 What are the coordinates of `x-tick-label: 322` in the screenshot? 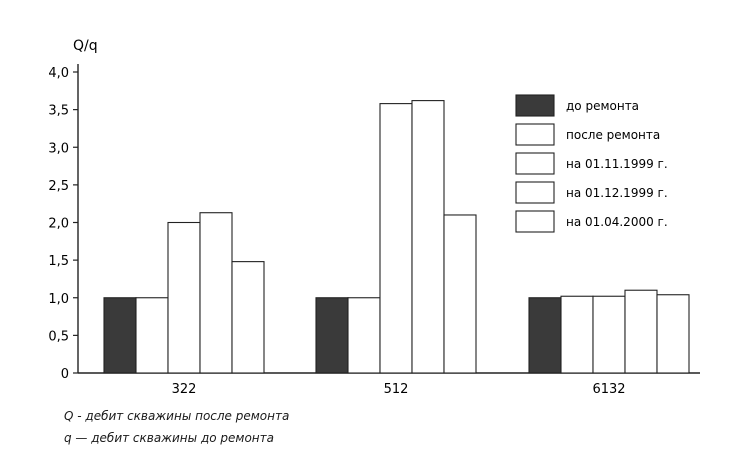 It's located at (184, 389).